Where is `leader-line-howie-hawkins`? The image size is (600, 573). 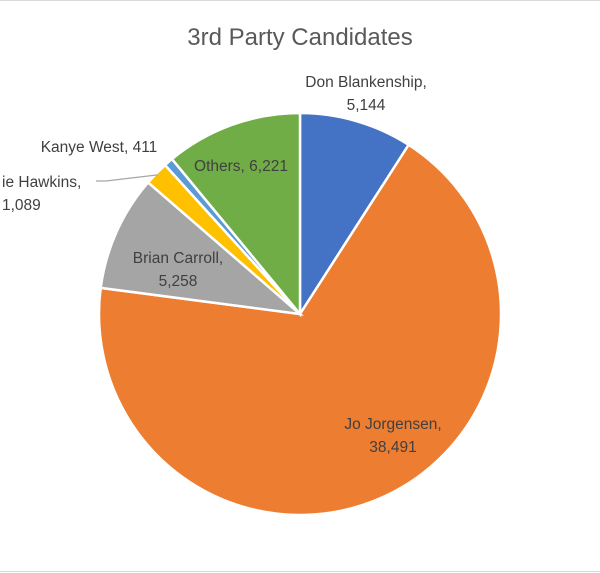 leader-line-howie-hawkins is located at coordinates (127, 178).